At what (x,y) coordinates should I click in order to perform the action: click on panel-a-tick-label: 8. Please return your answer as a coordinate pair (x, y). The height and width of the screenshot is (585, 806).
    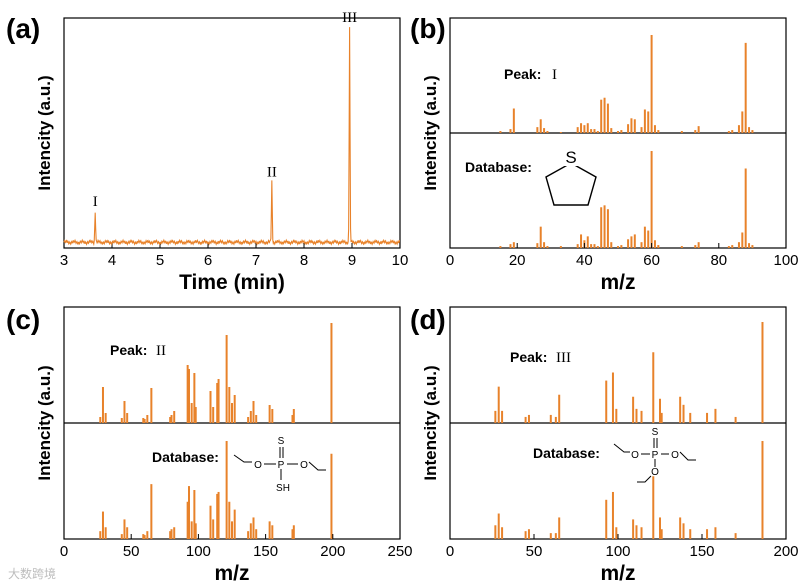
    Looking at the image, I should click on (304, 260).